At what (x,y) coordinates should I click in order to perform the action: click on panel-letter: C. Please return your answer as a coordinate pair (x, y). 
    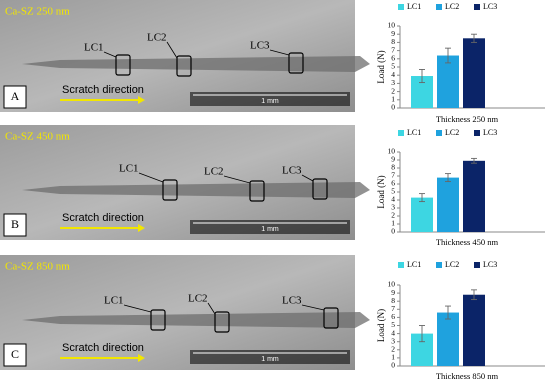
    Looking at the image, I should click on (15, 354).